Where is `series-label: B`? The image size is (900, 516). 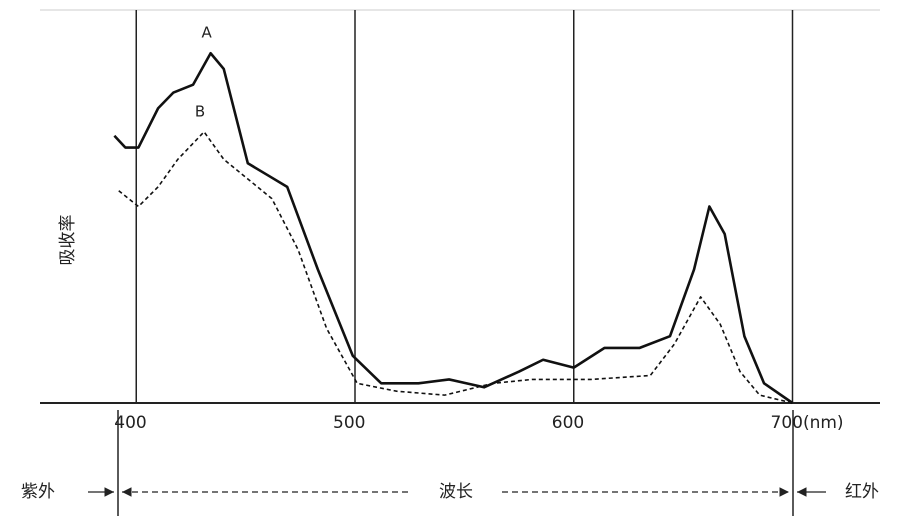
series-label: B is located at coordinates (200, 111).